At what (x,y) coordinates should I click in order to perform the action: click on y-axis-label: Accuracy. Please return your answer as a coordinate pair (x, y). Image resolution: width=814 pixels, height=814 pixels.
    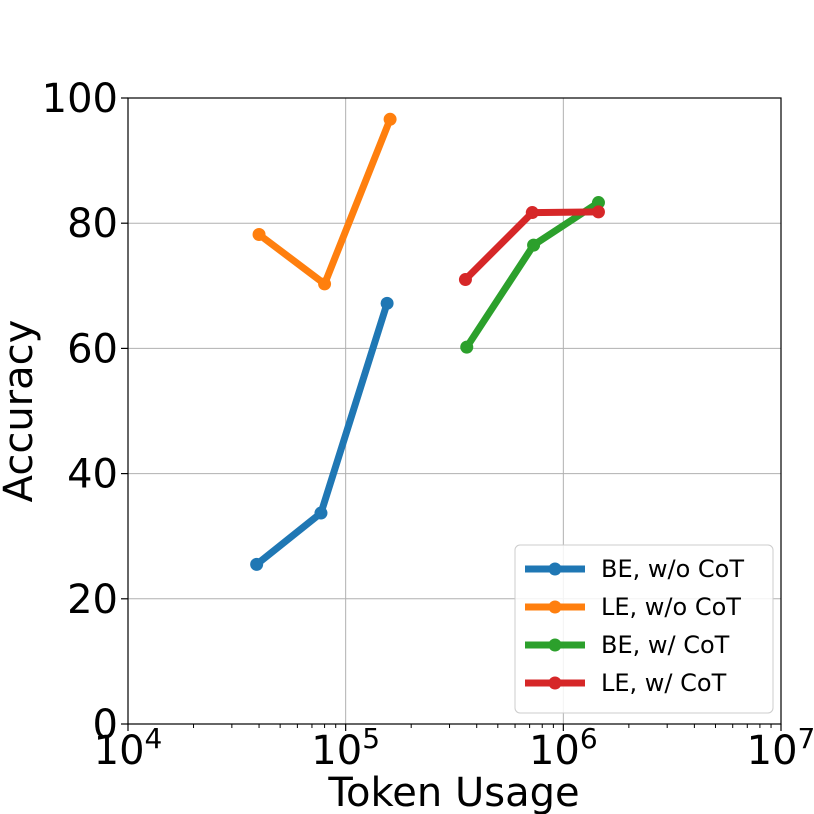
    Looking at the image, I should click on (21, 411).